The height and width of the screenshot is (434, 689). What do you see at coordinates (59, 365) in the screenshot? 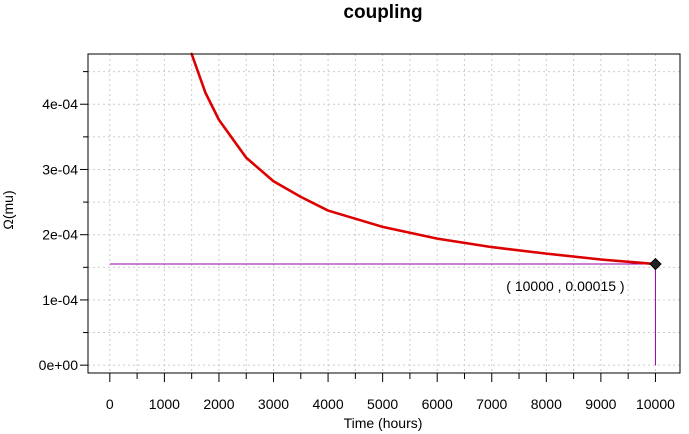
I see `y-tick-label: 0e+00` at bounding box center [59, 365].